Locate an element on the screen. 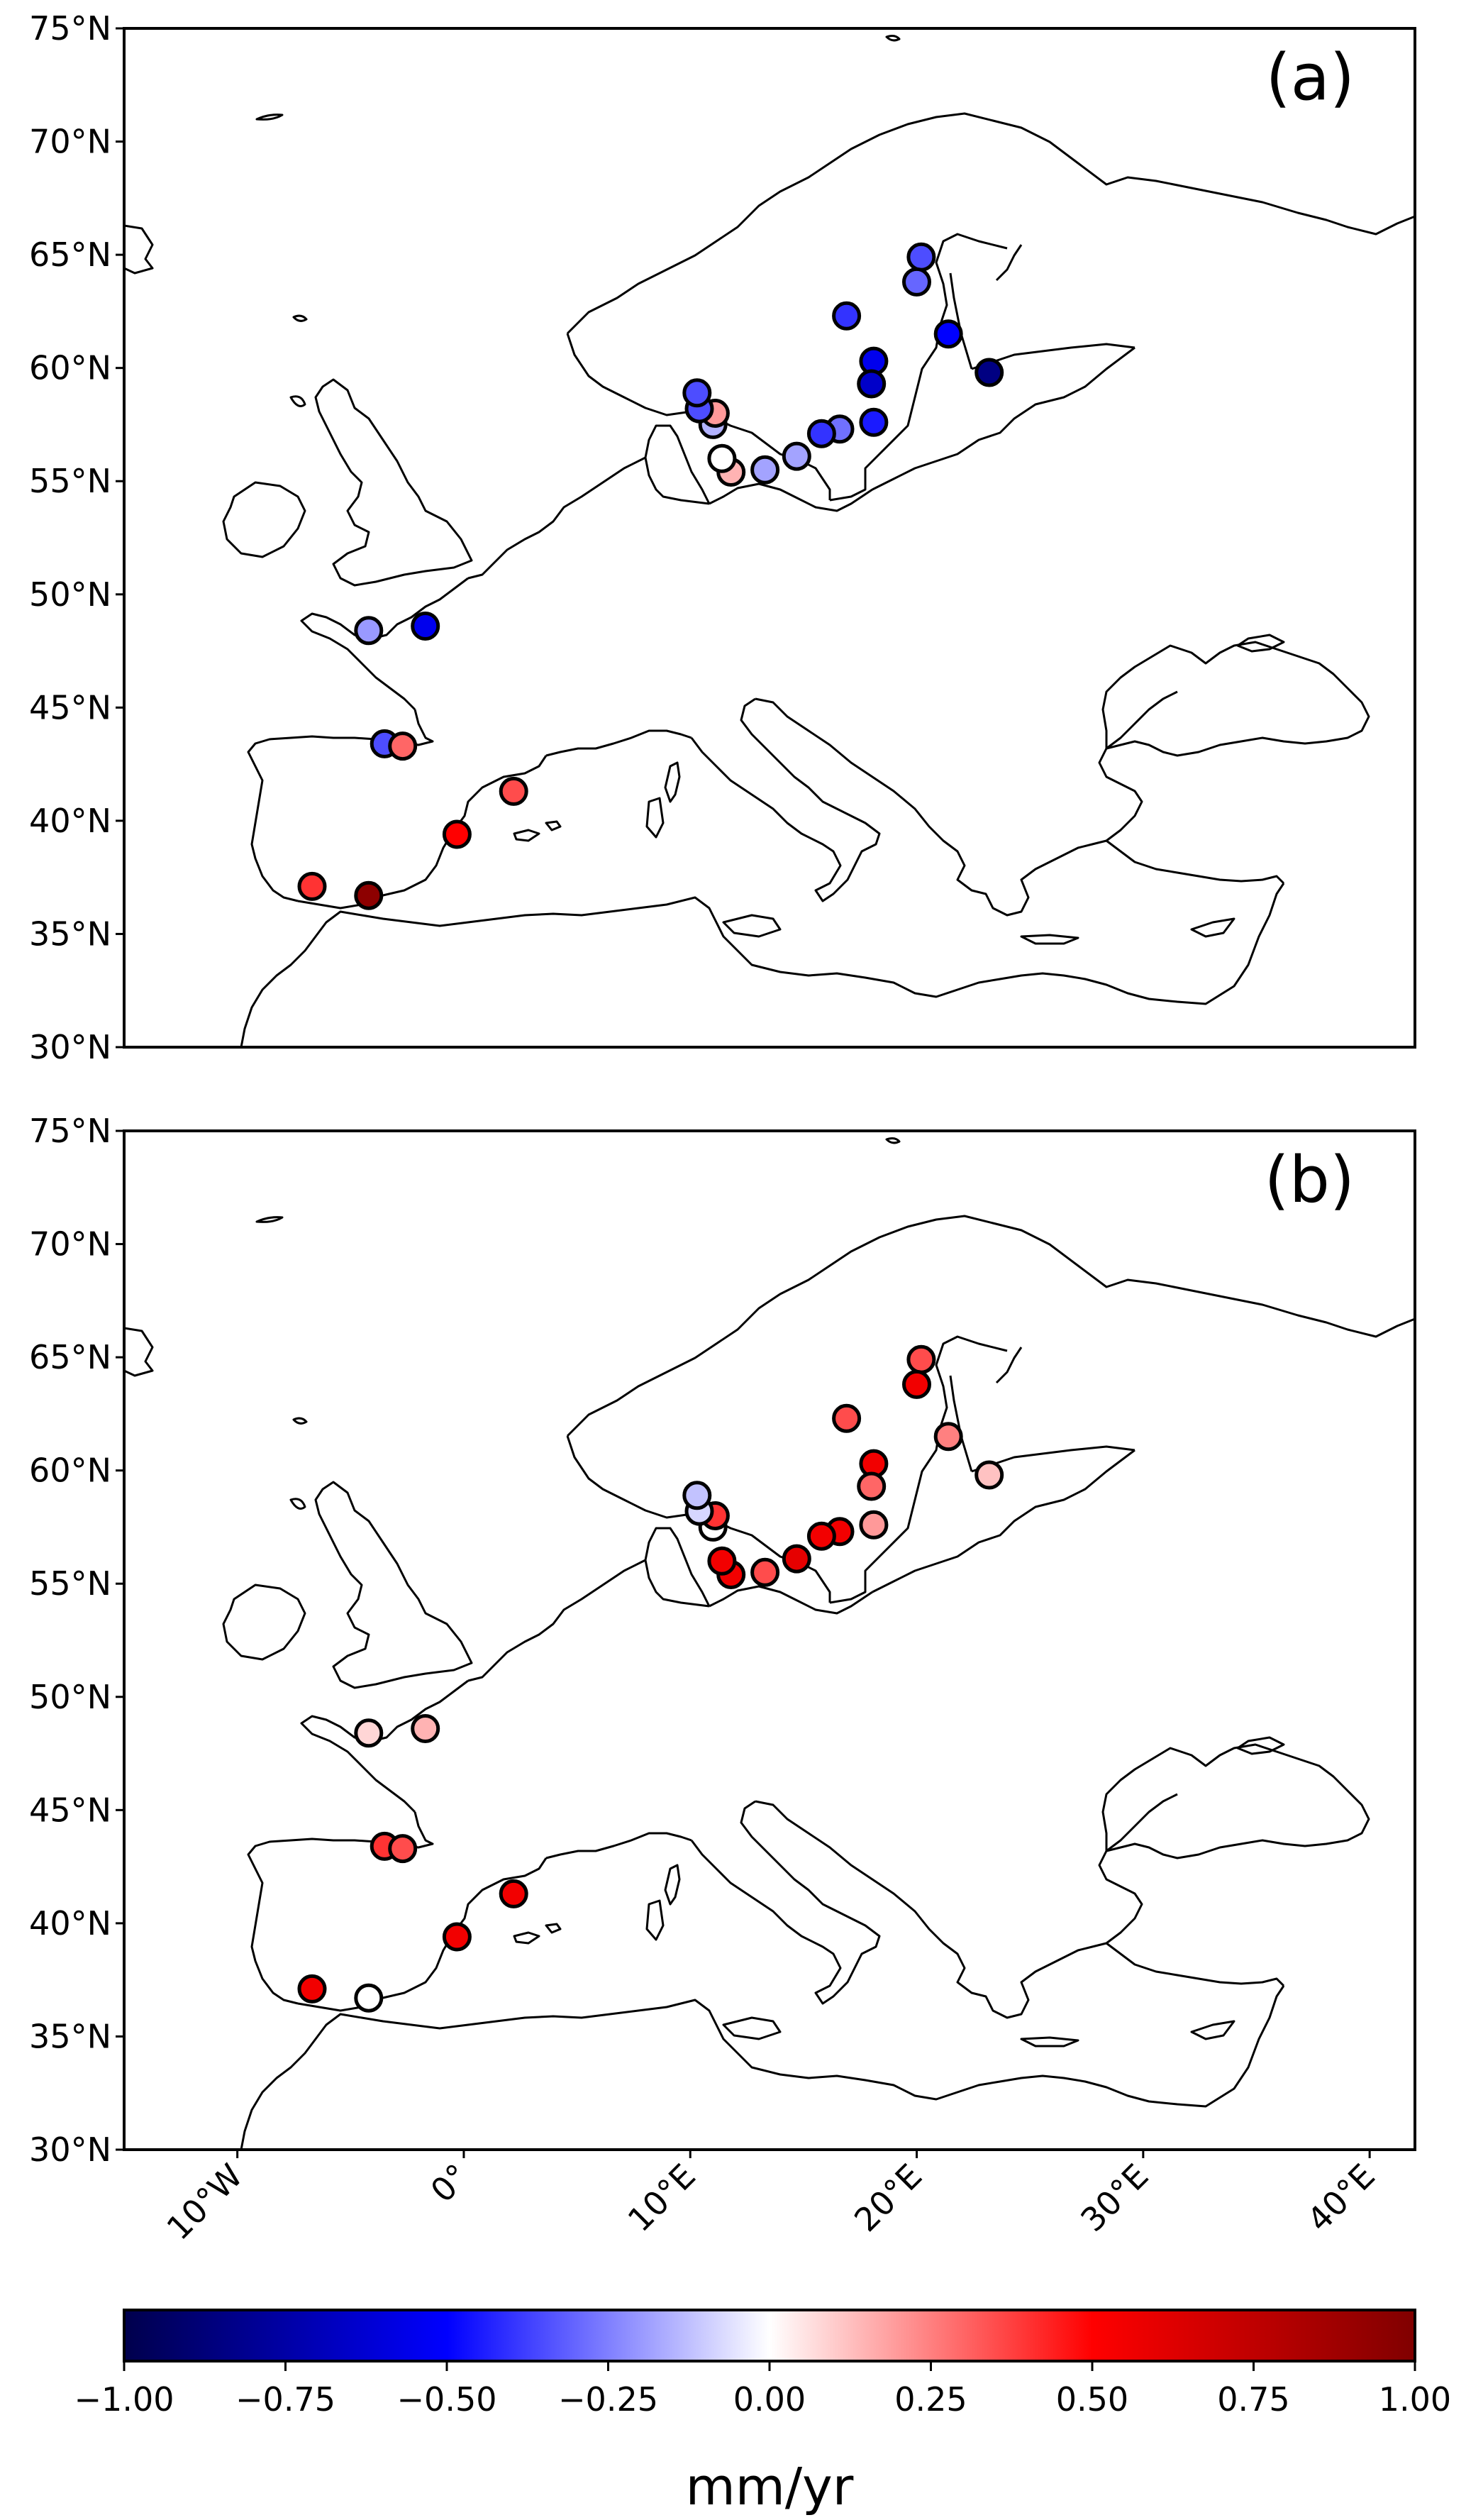  colorbar-tick-label: 0.25 is located at coordinates (930, 2399).